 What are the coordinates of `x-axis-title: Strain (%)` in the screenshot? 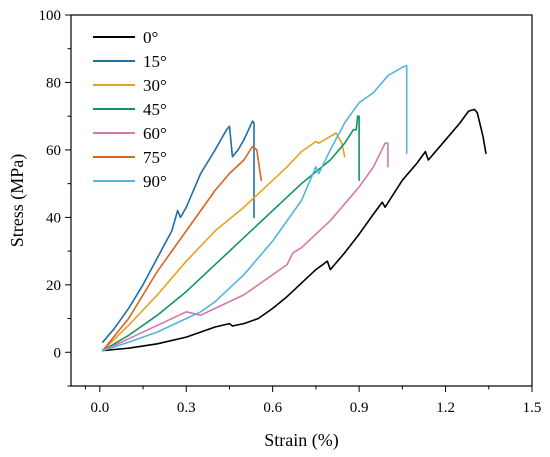 It's located at (301, 440).